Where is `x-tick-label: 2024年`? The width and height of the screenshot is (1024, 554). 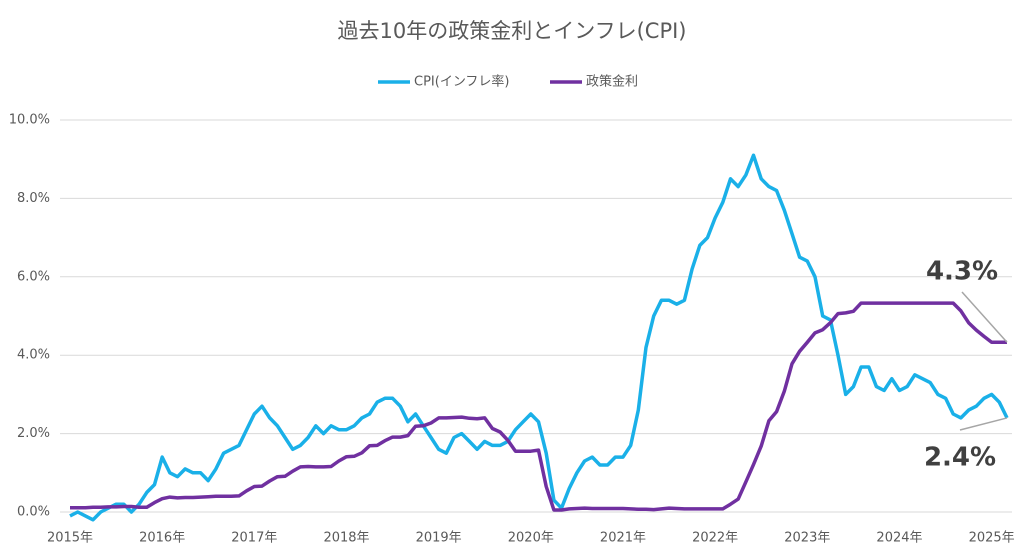
x-tick-label: 2024年 is located at coordinates (899, 538).